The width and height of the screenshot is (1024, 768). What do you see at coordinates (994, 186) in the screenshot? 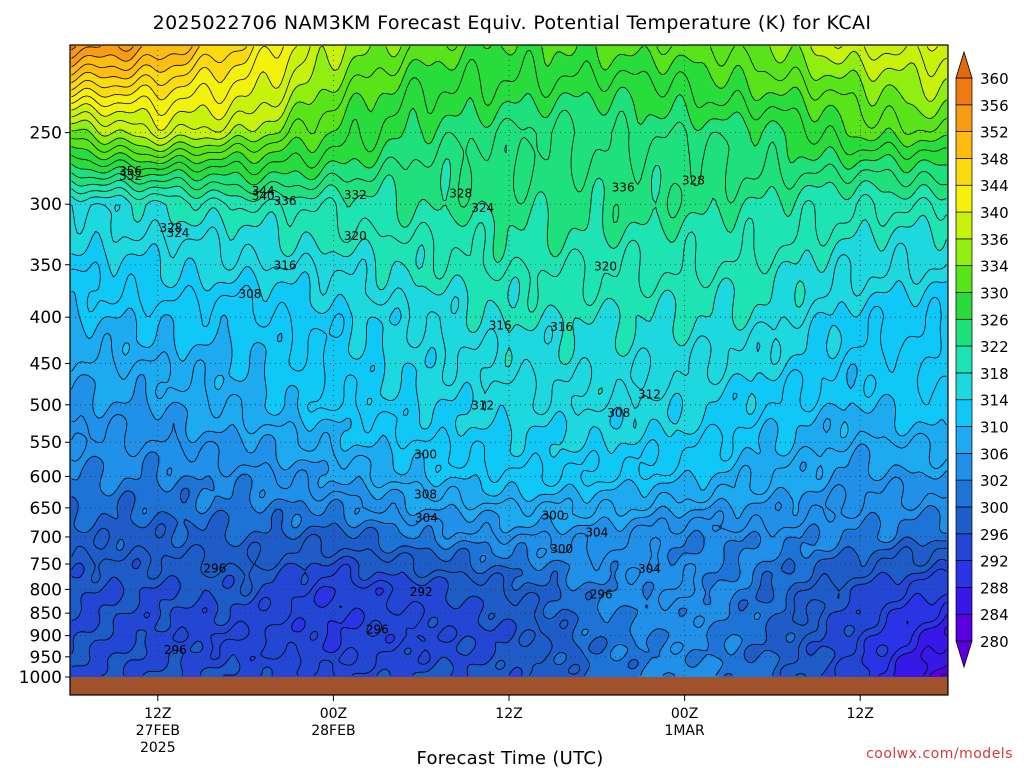
I see `colorbar-label: 344` at bounding box center [994, 186].